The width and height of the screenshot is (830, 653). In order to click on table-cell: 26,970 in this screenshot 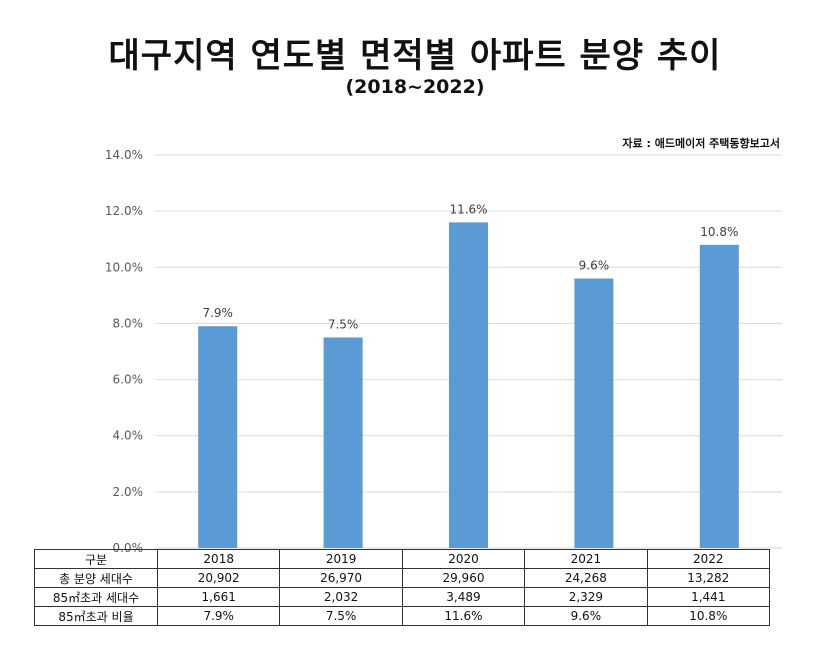, I will do `click(341, 578)`.